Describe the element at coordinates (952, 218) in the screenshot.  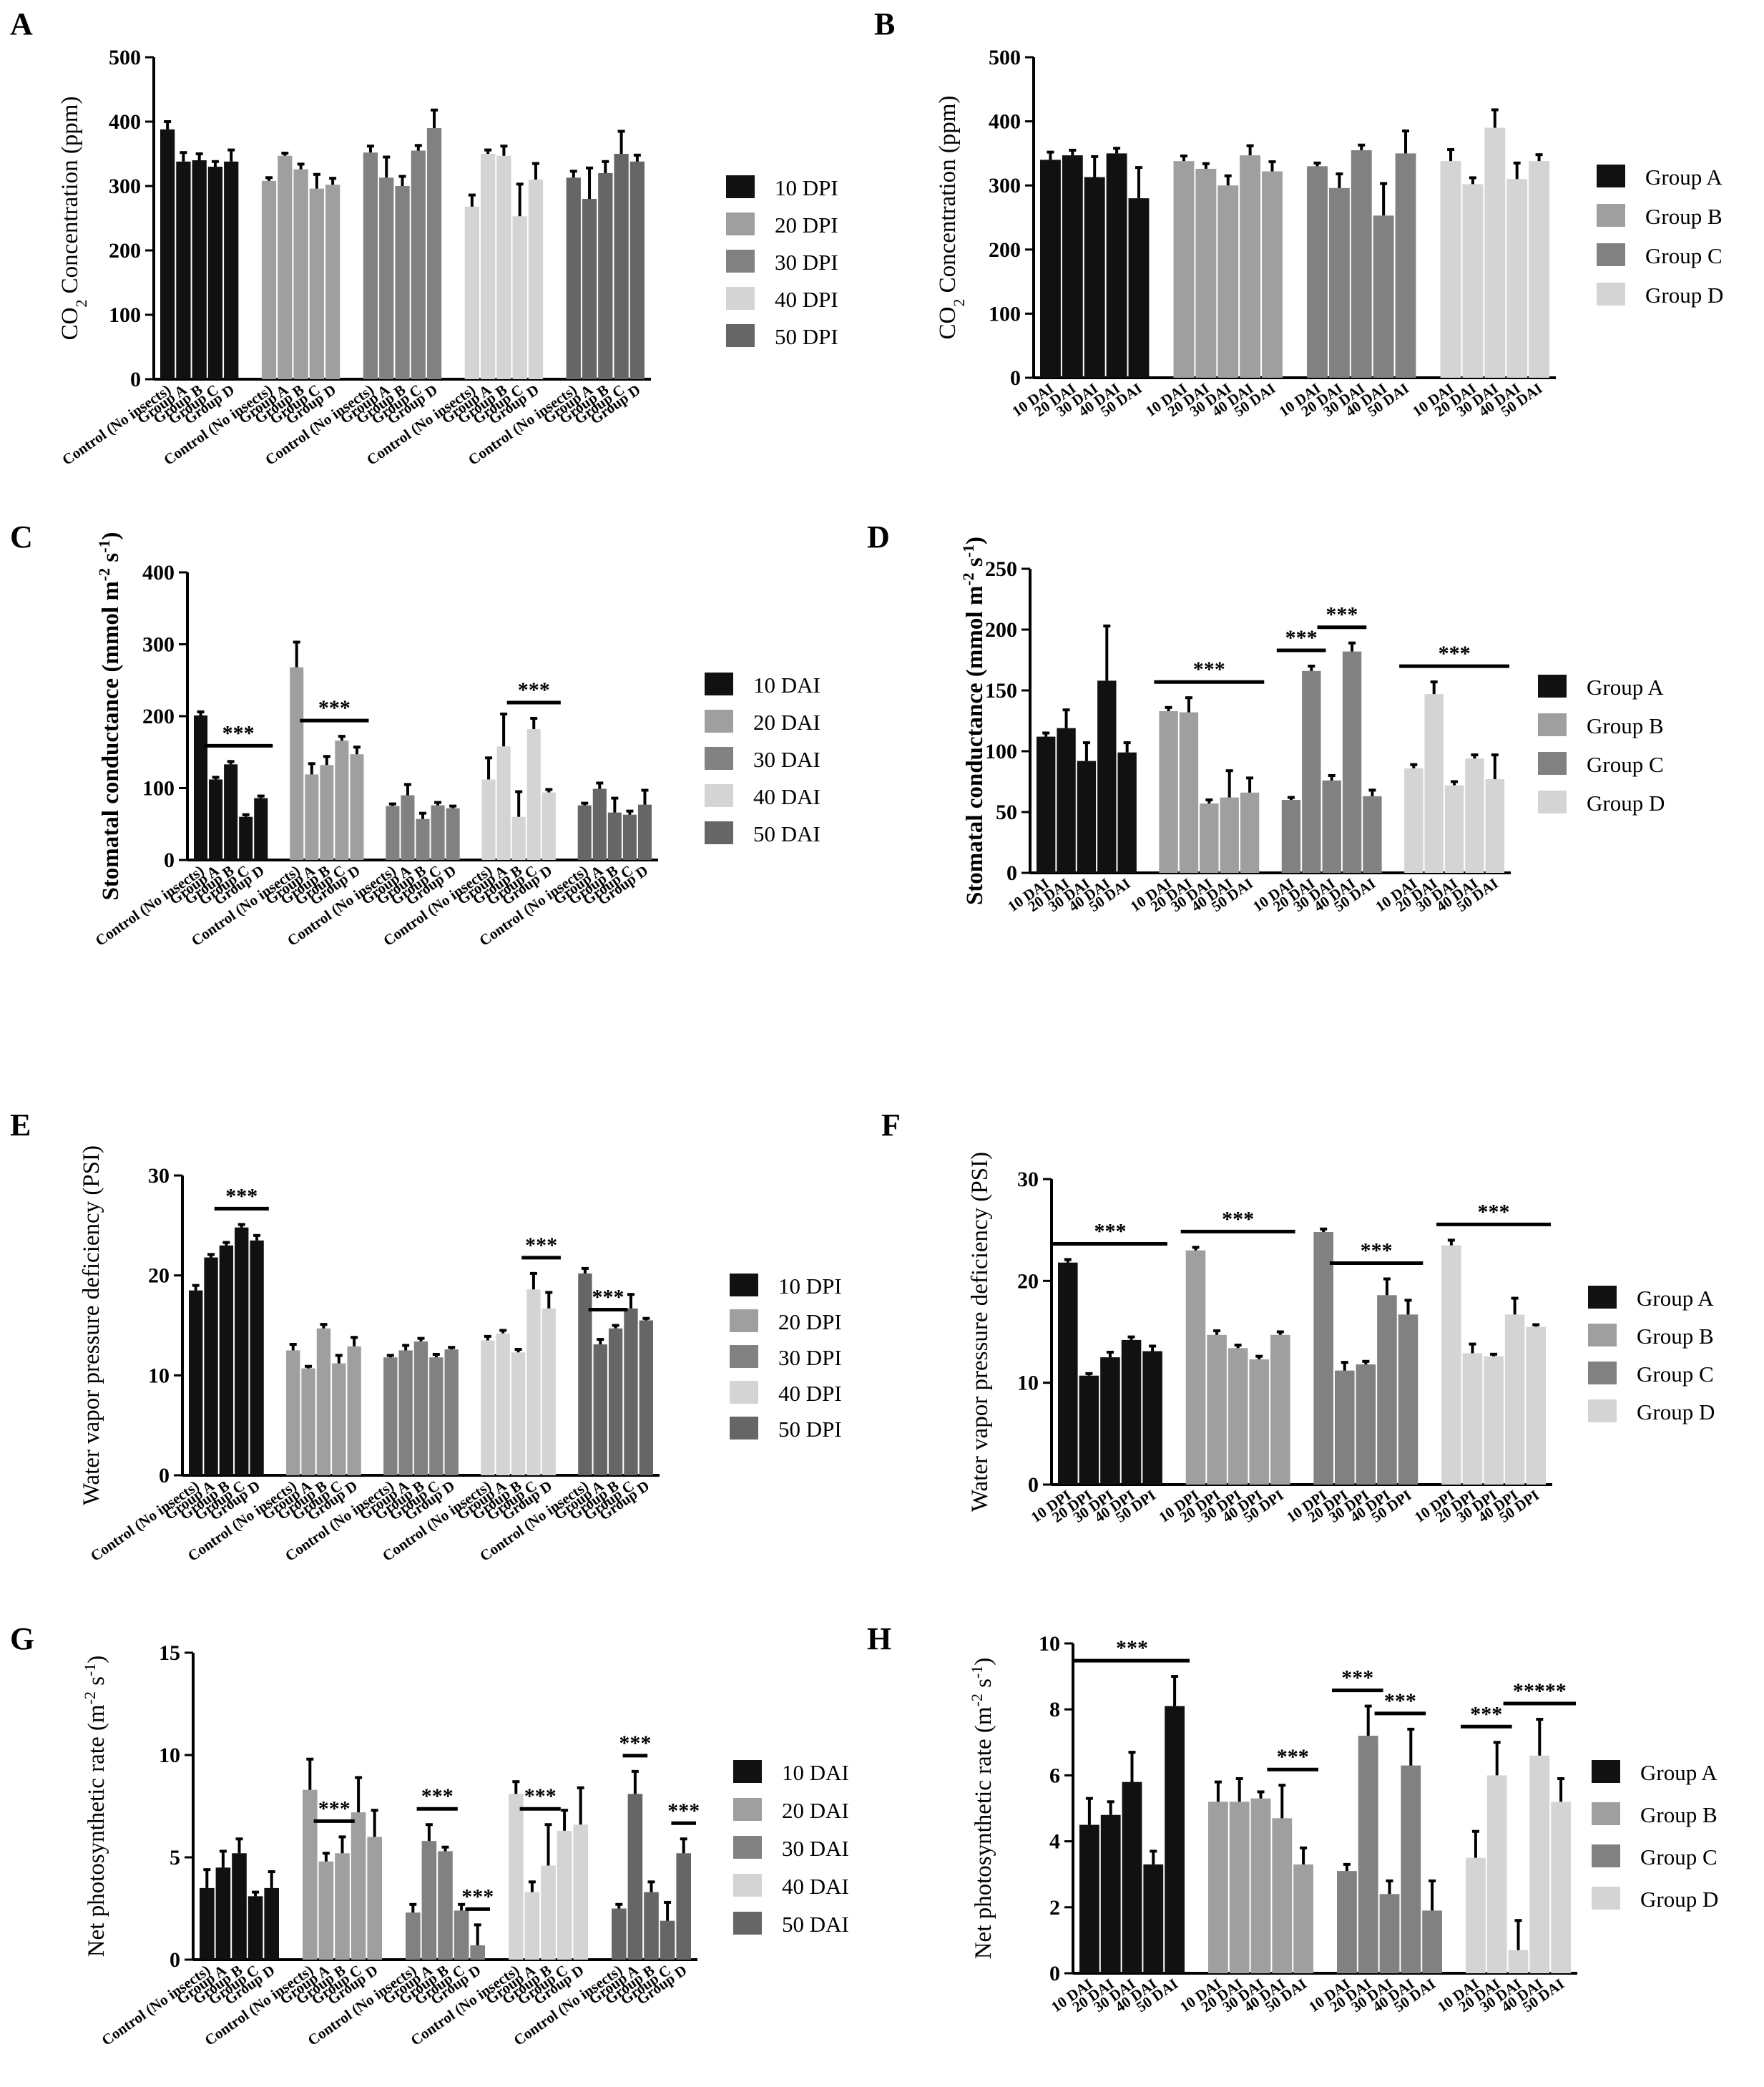
I see `y-axis-label: CO2 Concentration (ppm)` at that location.